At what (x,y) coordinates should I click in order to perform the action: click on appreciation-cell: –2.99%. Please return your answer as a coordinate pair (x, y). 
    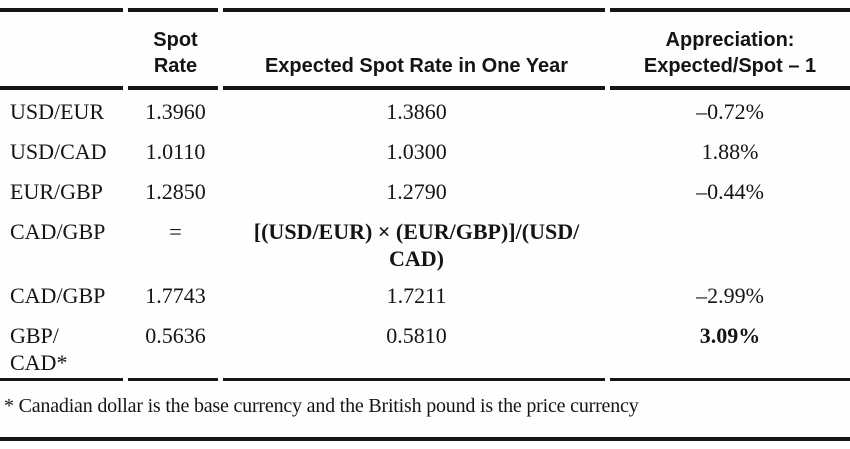
    Looking at the image, I should click on (730, 295).